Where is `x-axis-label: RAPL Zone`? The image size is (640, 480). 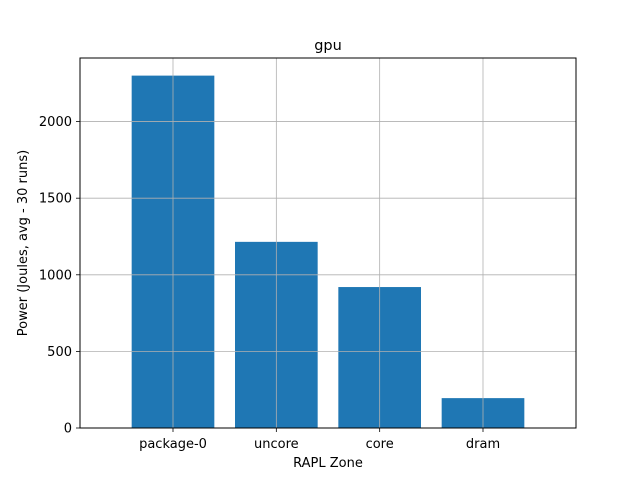 x-axis-label: RAPL Zone is located at coordinates (328, 463).